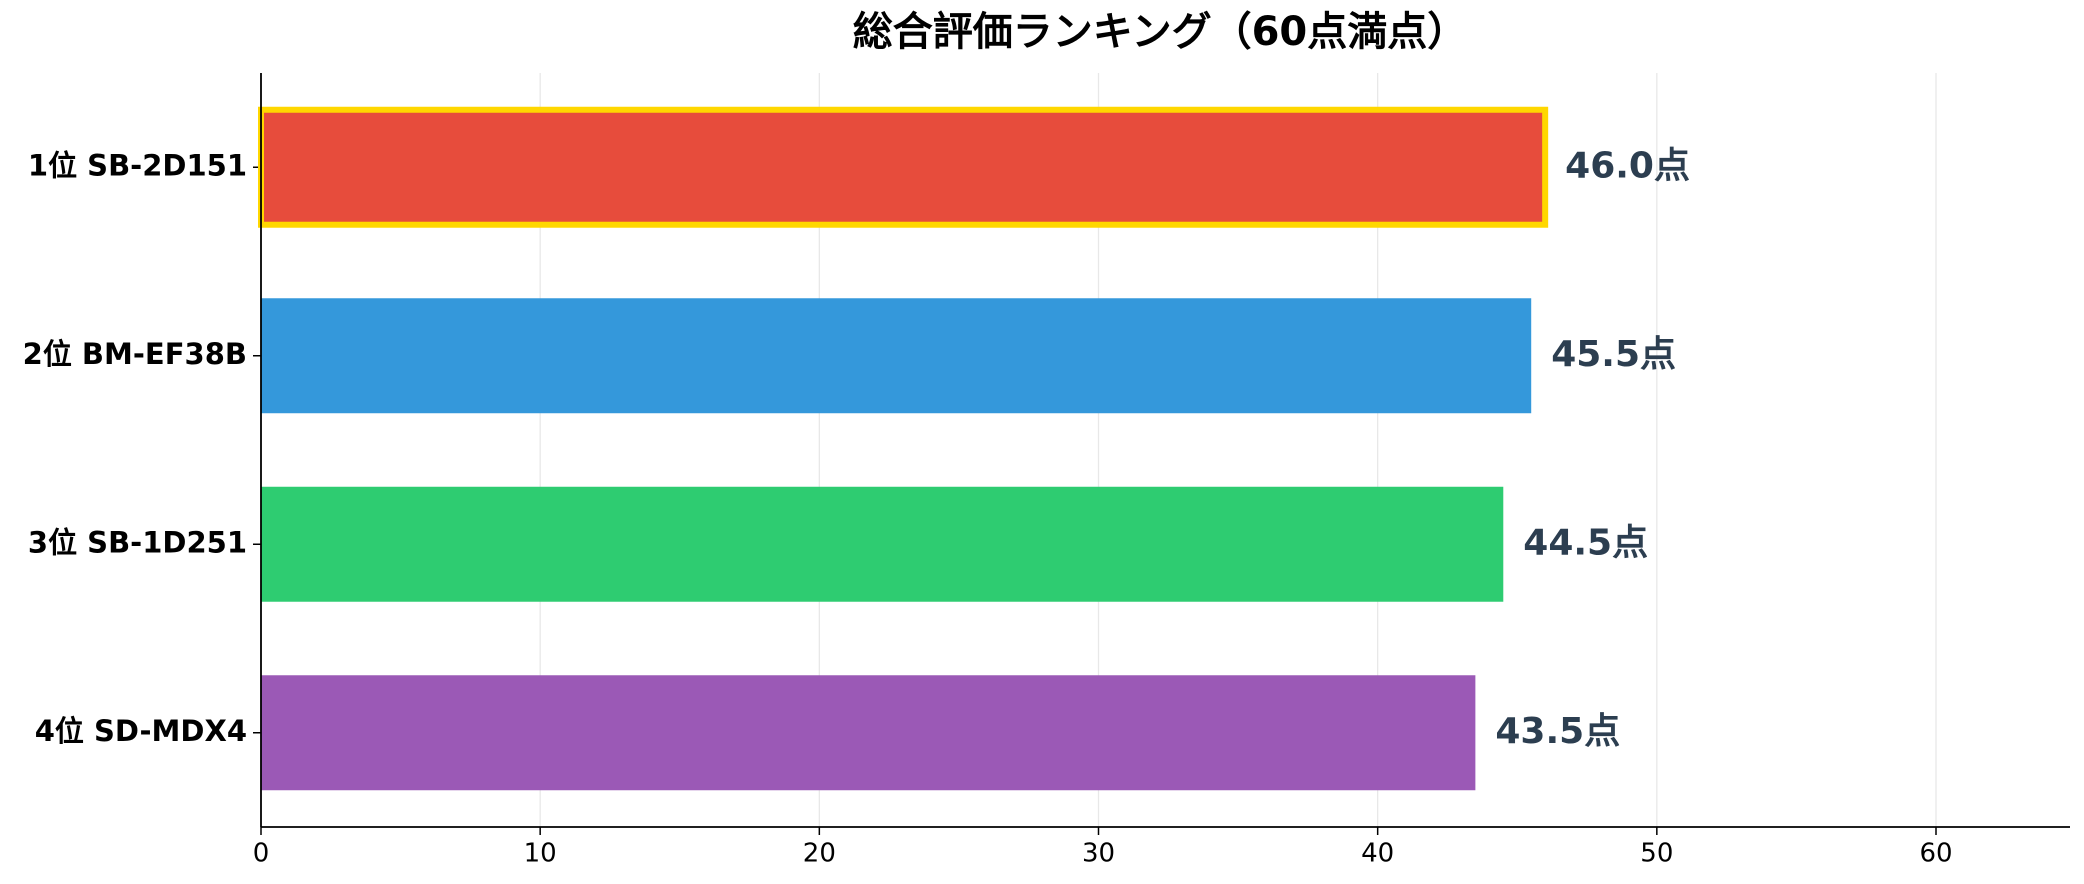 The height and width of the screenshot is (884, 2084). I want to click on y-tick-label: 3位 SB-1D251, so click(137, 542).